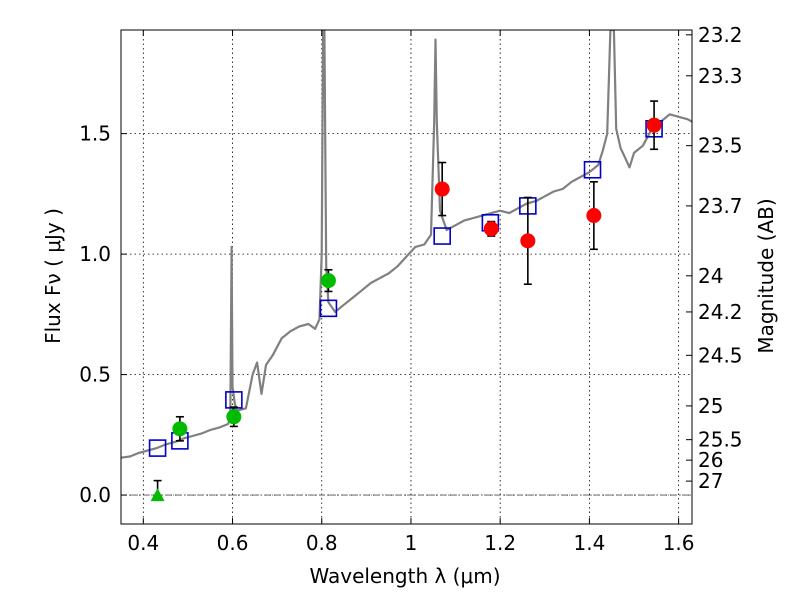 This screenshot has height=604, width=800. What do you see at coordinates (720, 355) in the screenshot?
I see `y2-tick-label: 24.5` at bounding box center [720, 355].